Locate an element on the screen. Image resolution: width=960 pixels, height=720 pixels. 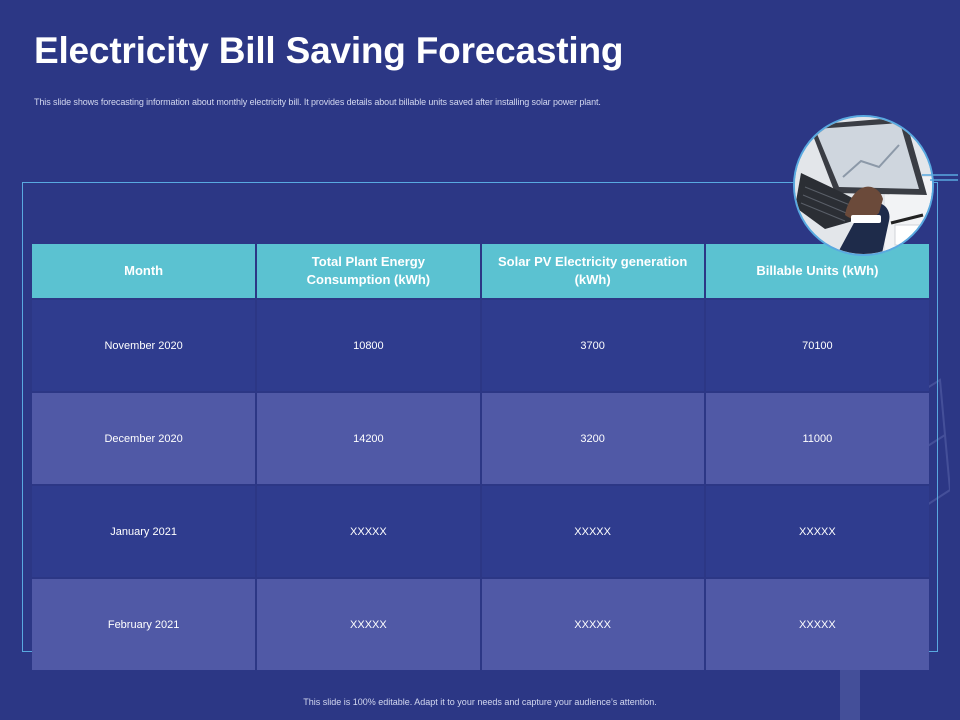
table-row: February 2021 XXXXX XXXXX XXXXX is located at coordinates (480, 623).